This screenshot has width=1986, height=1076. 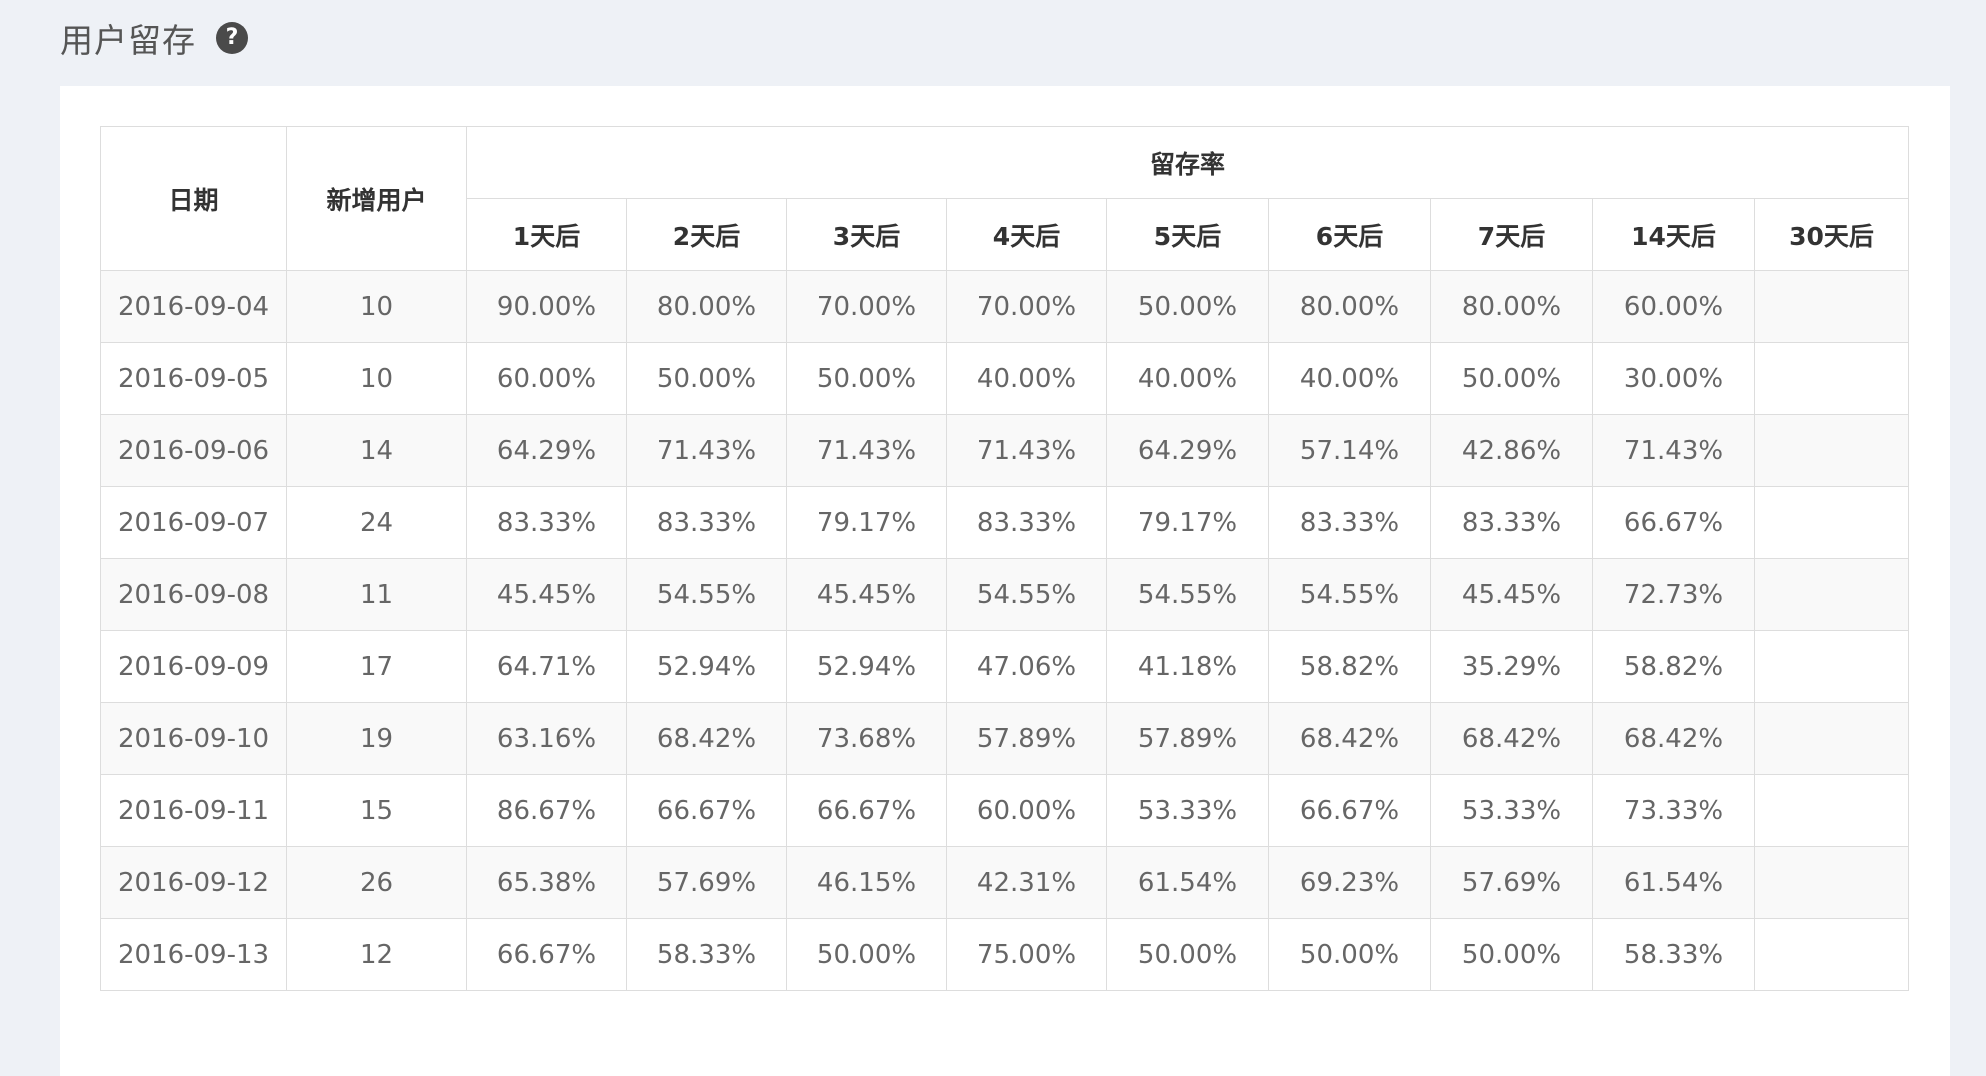 I want to click on header-row-group: 日期 新增用户 留存率, so click(x=1005, y=198).